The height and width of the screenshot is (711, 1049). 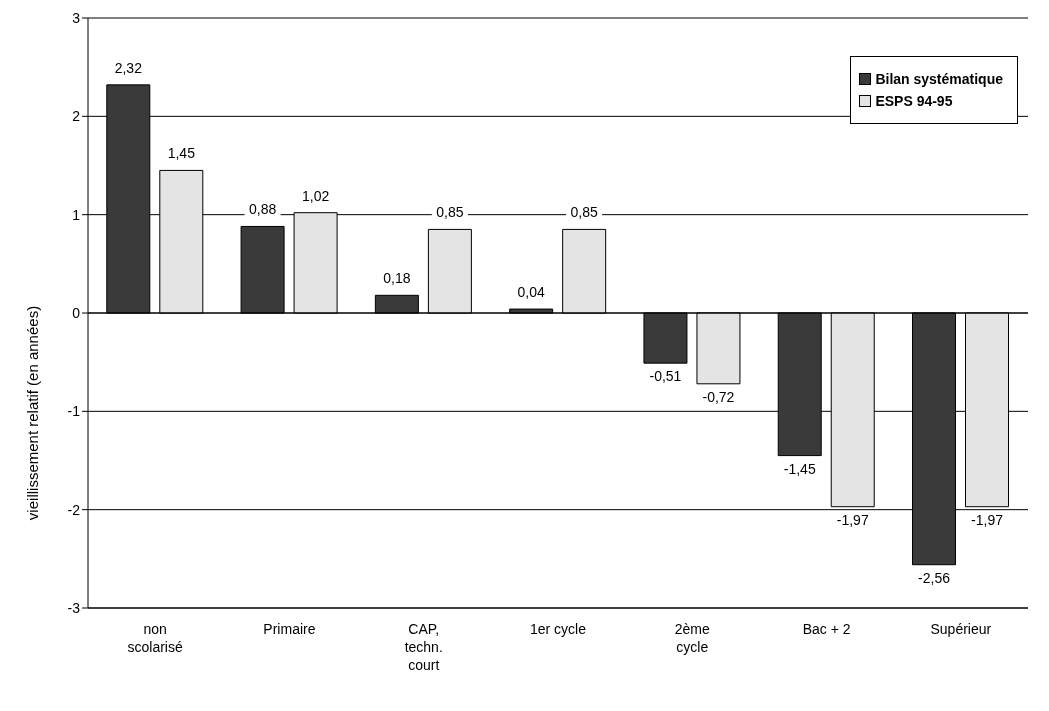 What do you see at coordinates (665, 376) in the screenshot?
I see `data-label: -0,51` at bounding box center [665, 376].